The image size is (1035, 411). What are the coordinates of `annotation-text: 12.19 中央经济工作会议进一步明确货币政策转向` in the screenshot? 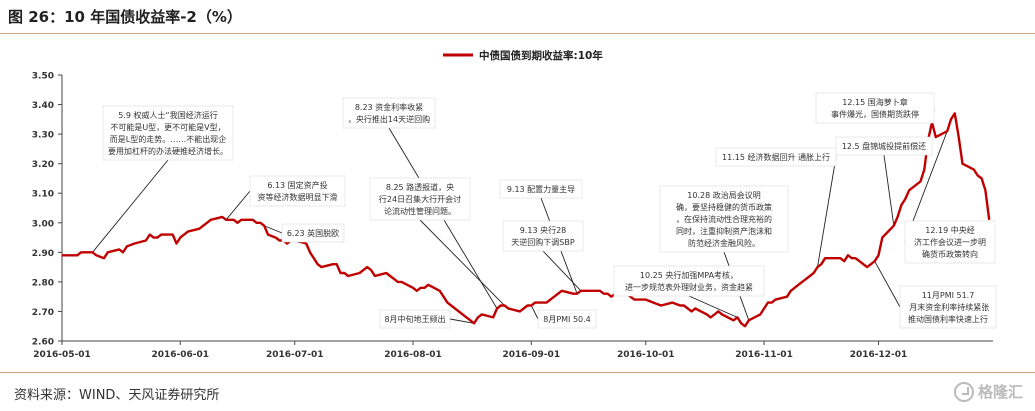 It's located at (950, 242).